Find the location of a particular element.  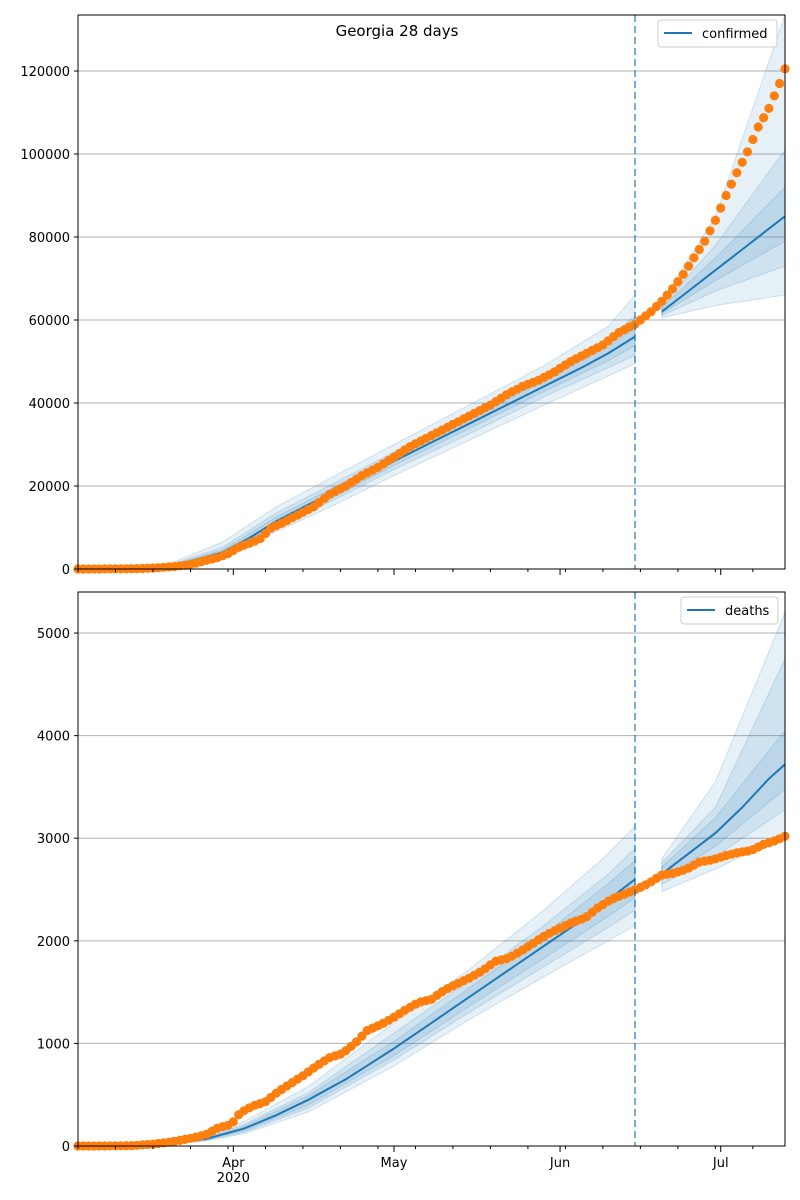

y-tick-label: 3000 is located at coordinates (53, 839).